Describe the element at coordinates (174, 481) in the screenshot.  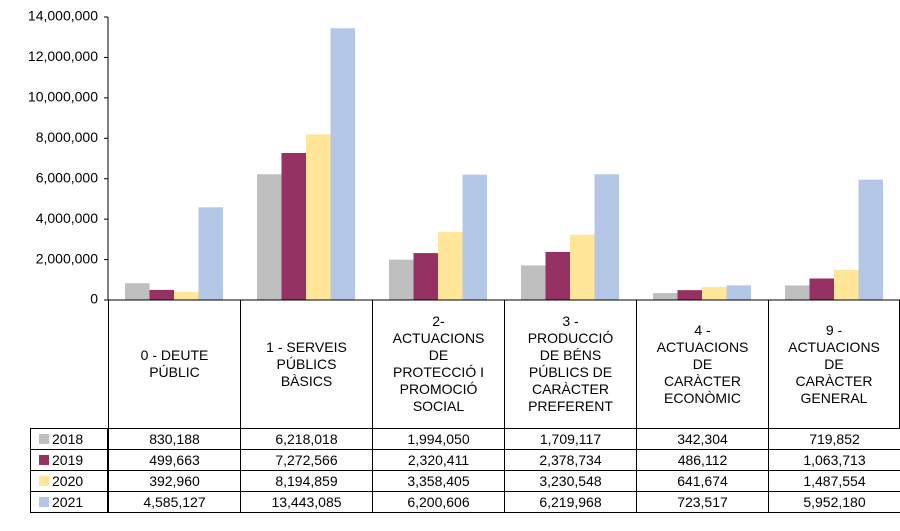
I see `table-cell: 392,960` at that location.